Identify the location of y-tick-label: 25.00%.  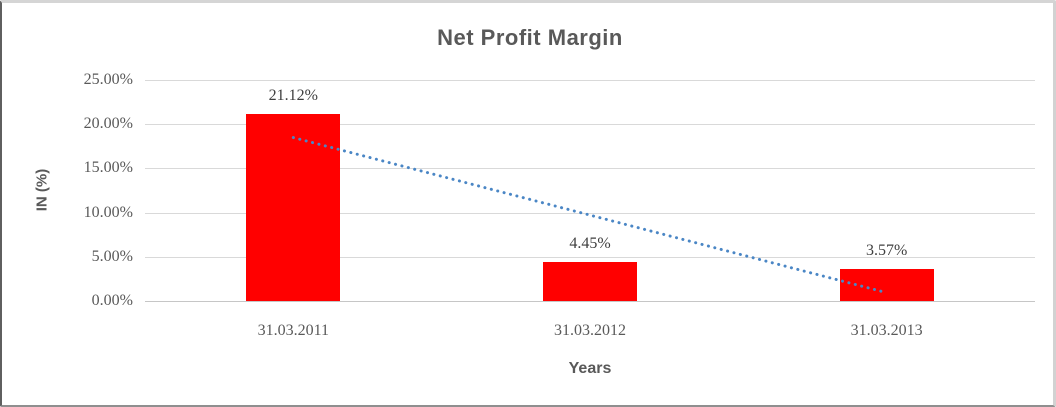
(108, 79).